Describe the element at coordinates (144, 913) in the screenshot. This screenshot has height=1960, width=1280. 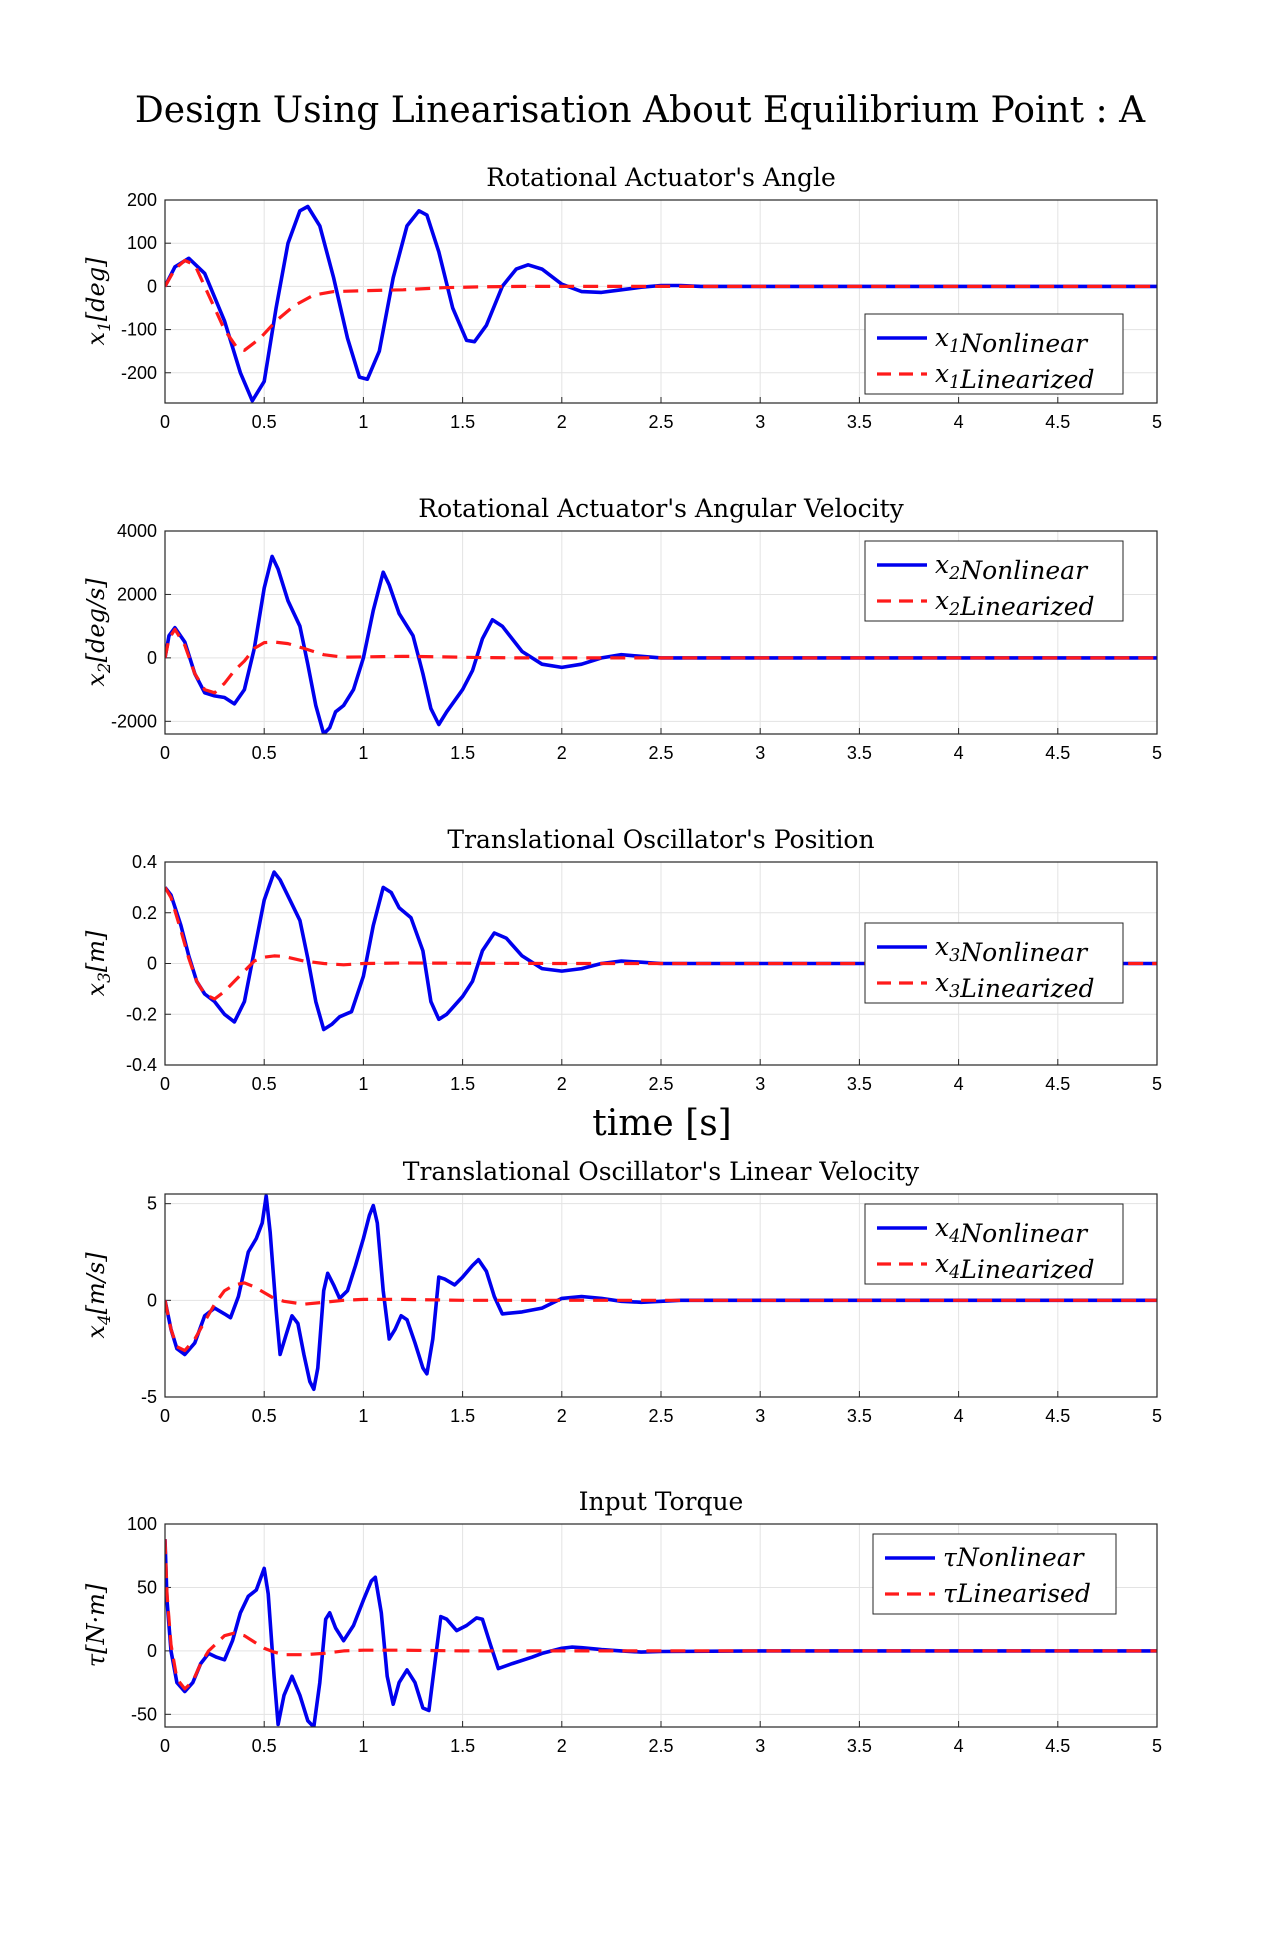
I see `y-tick-label: 0.2` at that location.